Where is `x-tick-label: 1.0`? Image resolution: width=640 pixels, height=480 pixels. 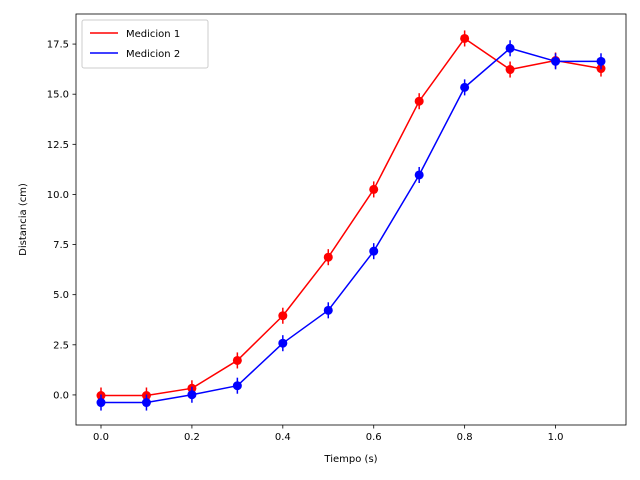 x-tick-label: 1.0 is located at coordinates (556, 437).